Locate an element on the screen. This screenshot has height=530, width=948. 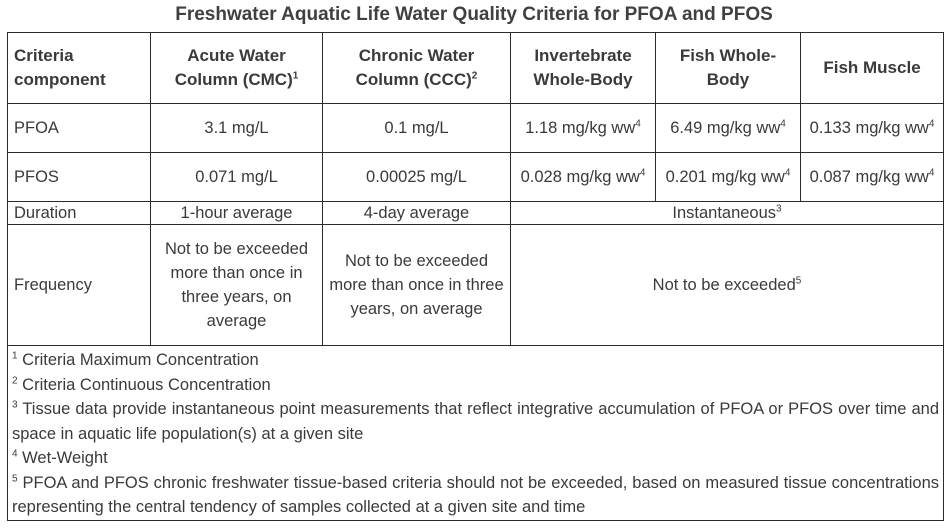
header-acute-footnote-ref: 1 is located at coordinates (295, 76).